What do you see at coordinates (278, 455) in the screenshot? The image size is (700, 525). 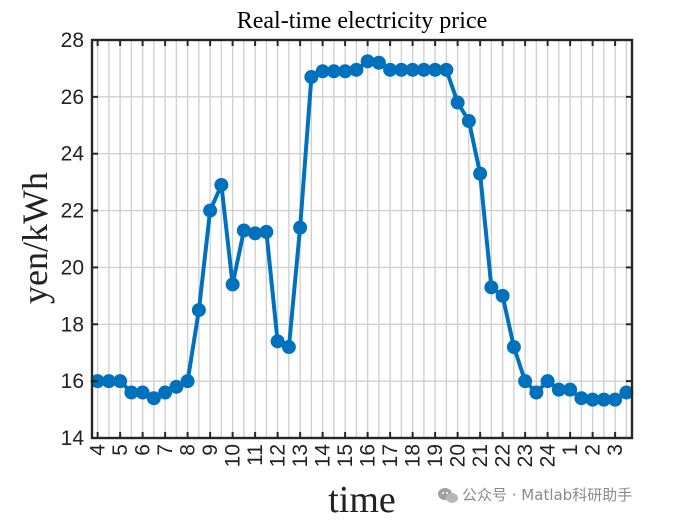 I see `x-tick-label: 12` at bounding box center [278, 455].